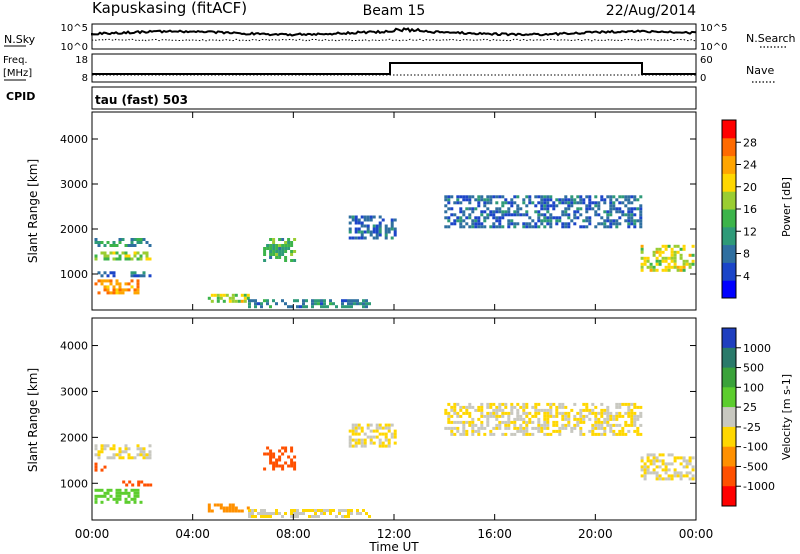  What do you see at coordinates (393, 547) in the screenshot?
I see `time-axis-label: Time UT` at bounding box center [393, 547].